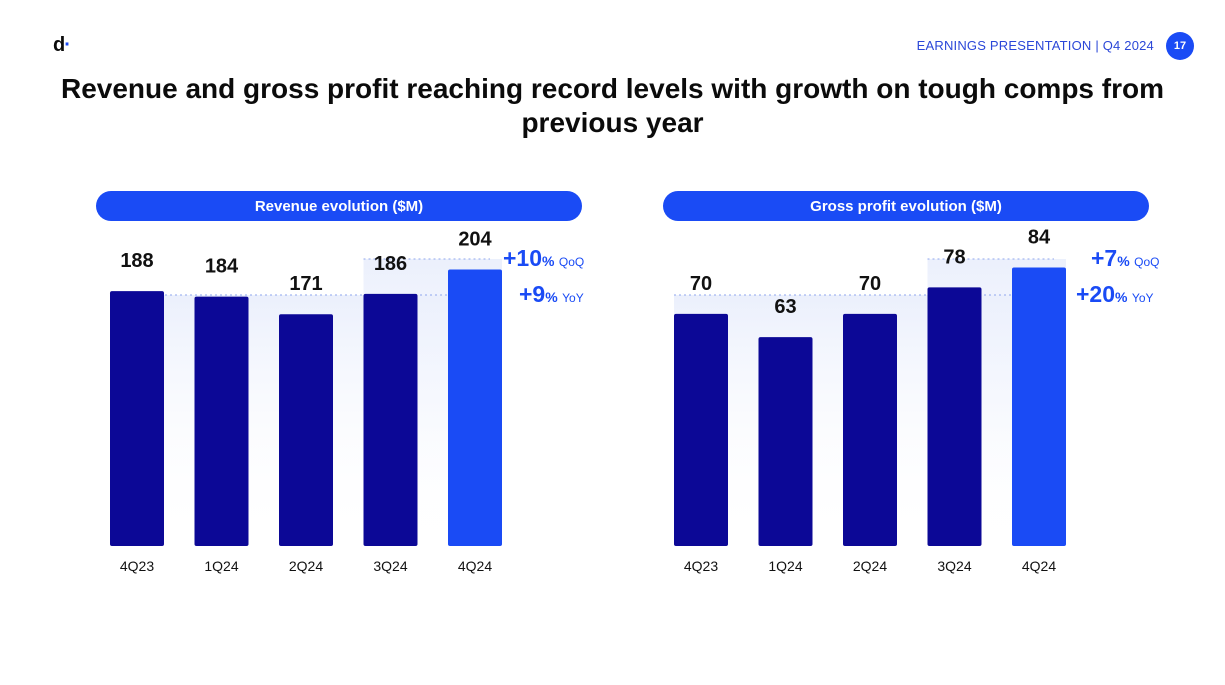 This screenshot has width=1225, height=685. Describe the element at coordinates (523, 258) in the screenshot. I see `revenue-qoq-value: +10` at that location.